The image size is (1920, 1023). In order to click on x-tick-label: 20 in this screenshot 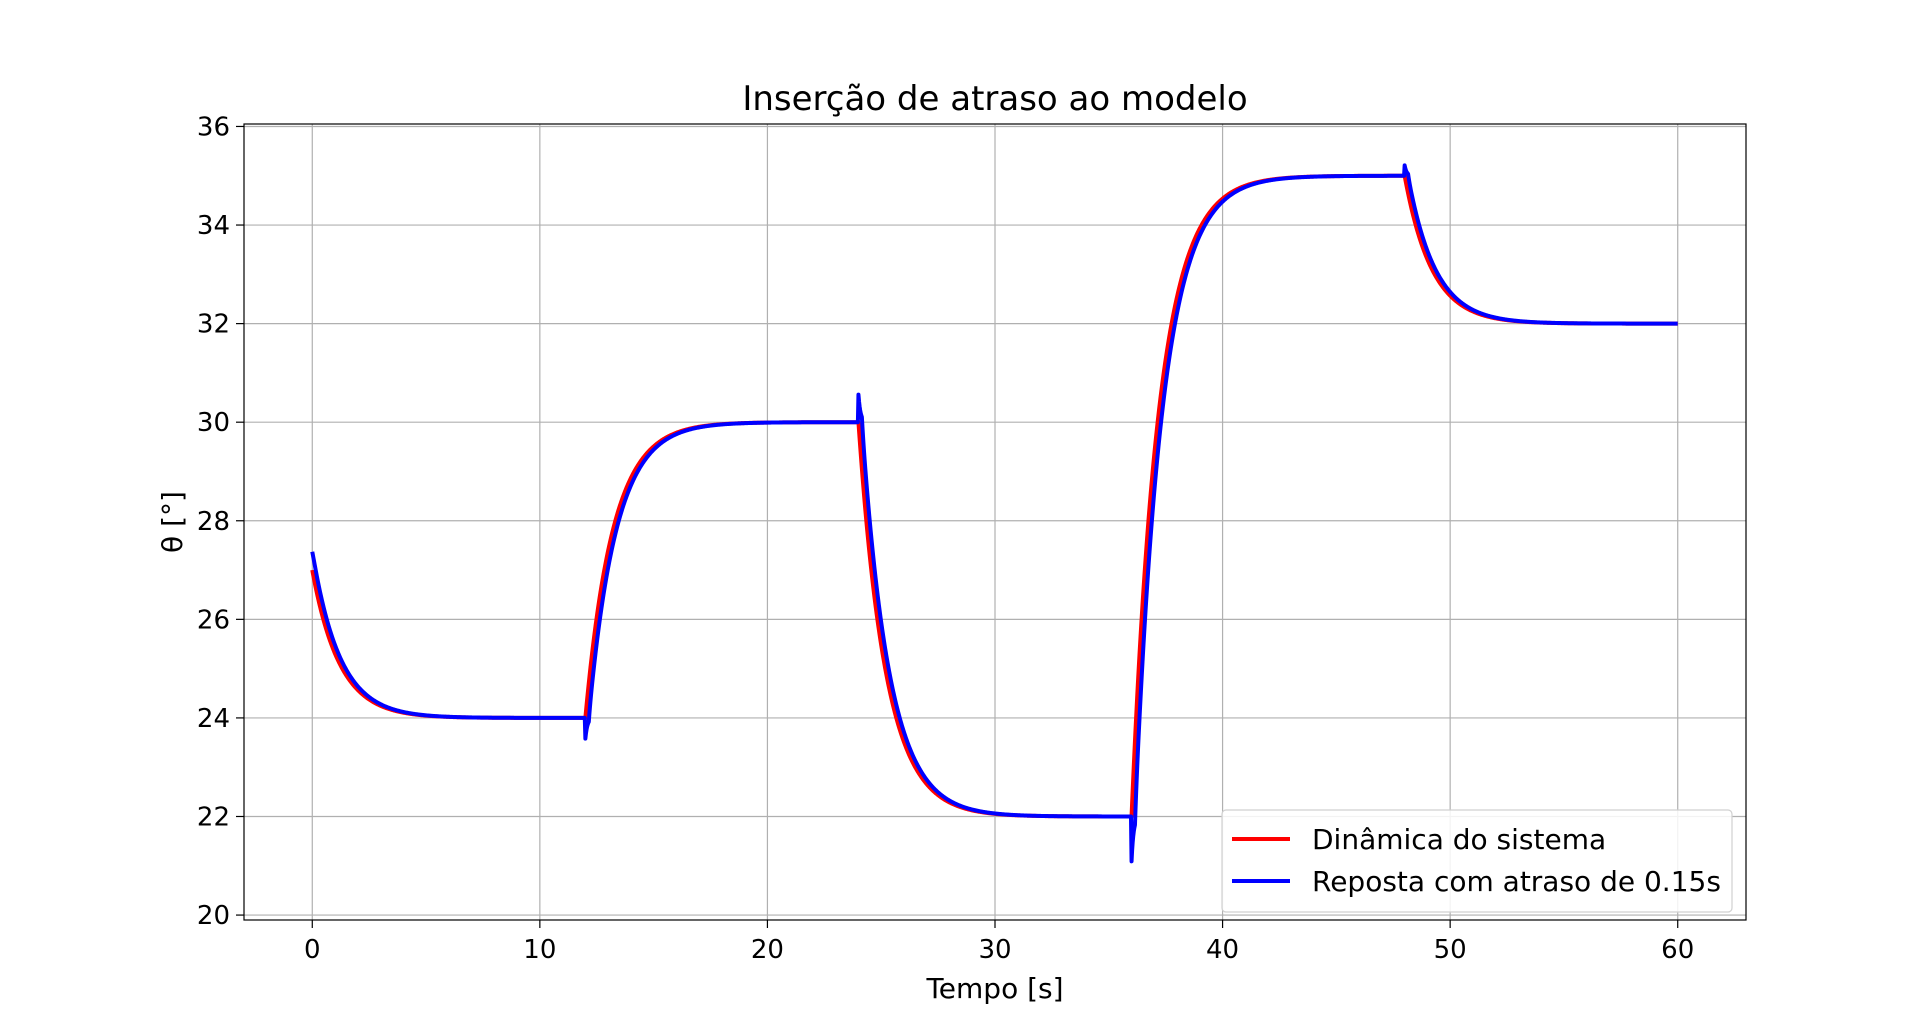, I will do `click(767, 950)`.